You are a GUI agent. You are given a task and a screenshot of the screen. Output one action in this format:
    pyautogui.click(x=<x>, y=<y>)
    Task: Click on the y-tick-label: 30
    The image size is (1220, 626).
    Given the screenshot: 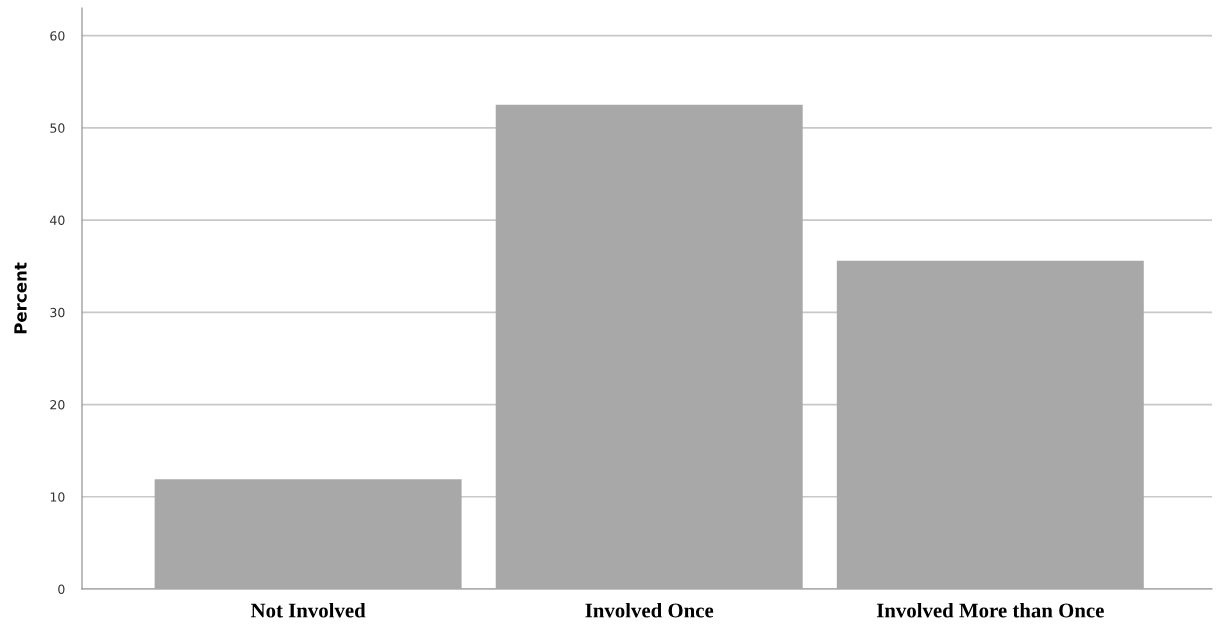 What is the action you would take?
    pyautogui.click(x=57, y=312)
    